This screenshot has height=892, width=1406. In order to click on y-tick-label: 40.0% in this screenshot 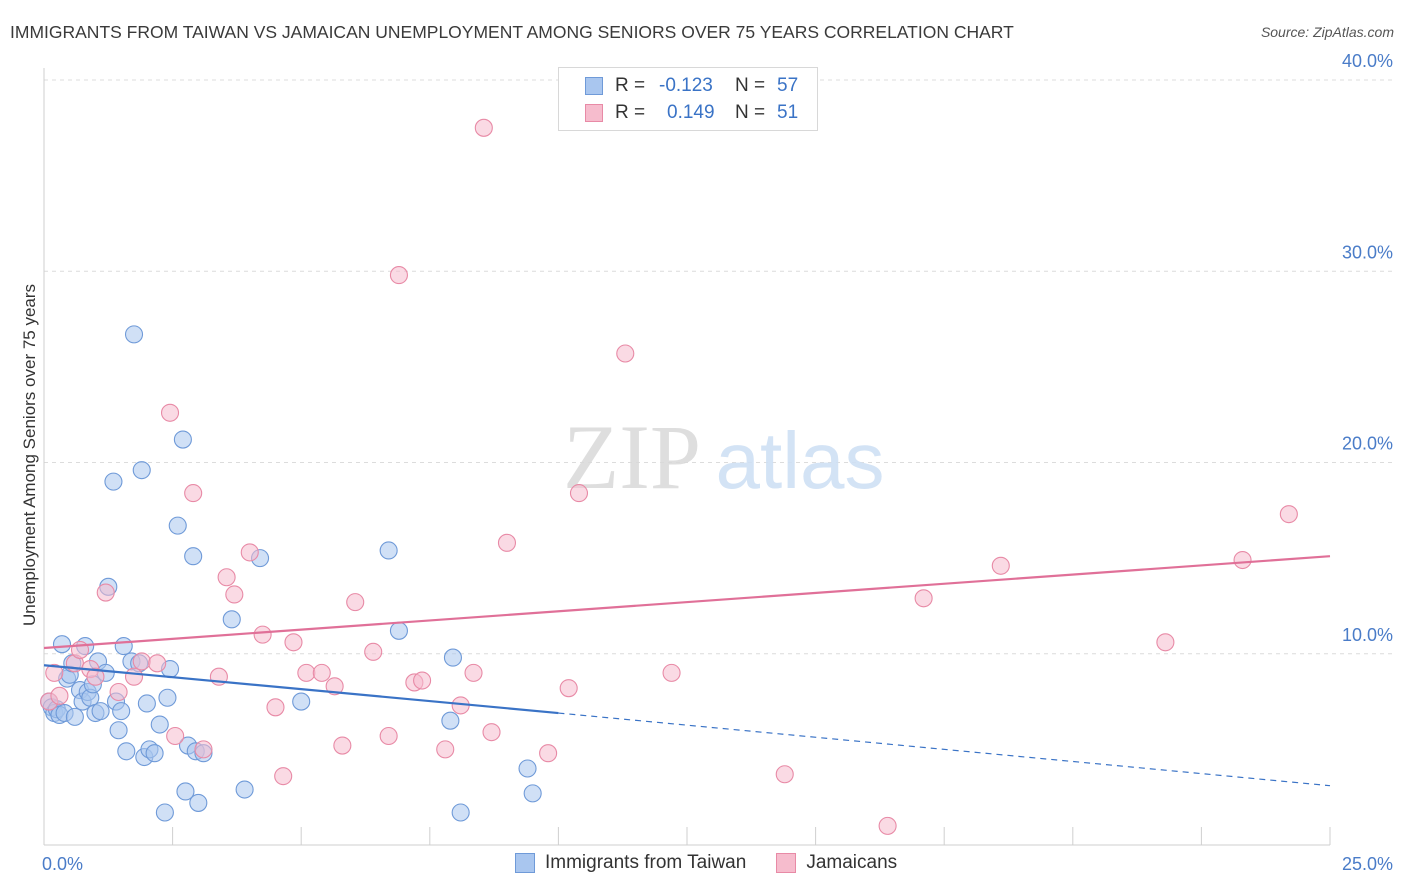, I will do `click(1367, 61)`.